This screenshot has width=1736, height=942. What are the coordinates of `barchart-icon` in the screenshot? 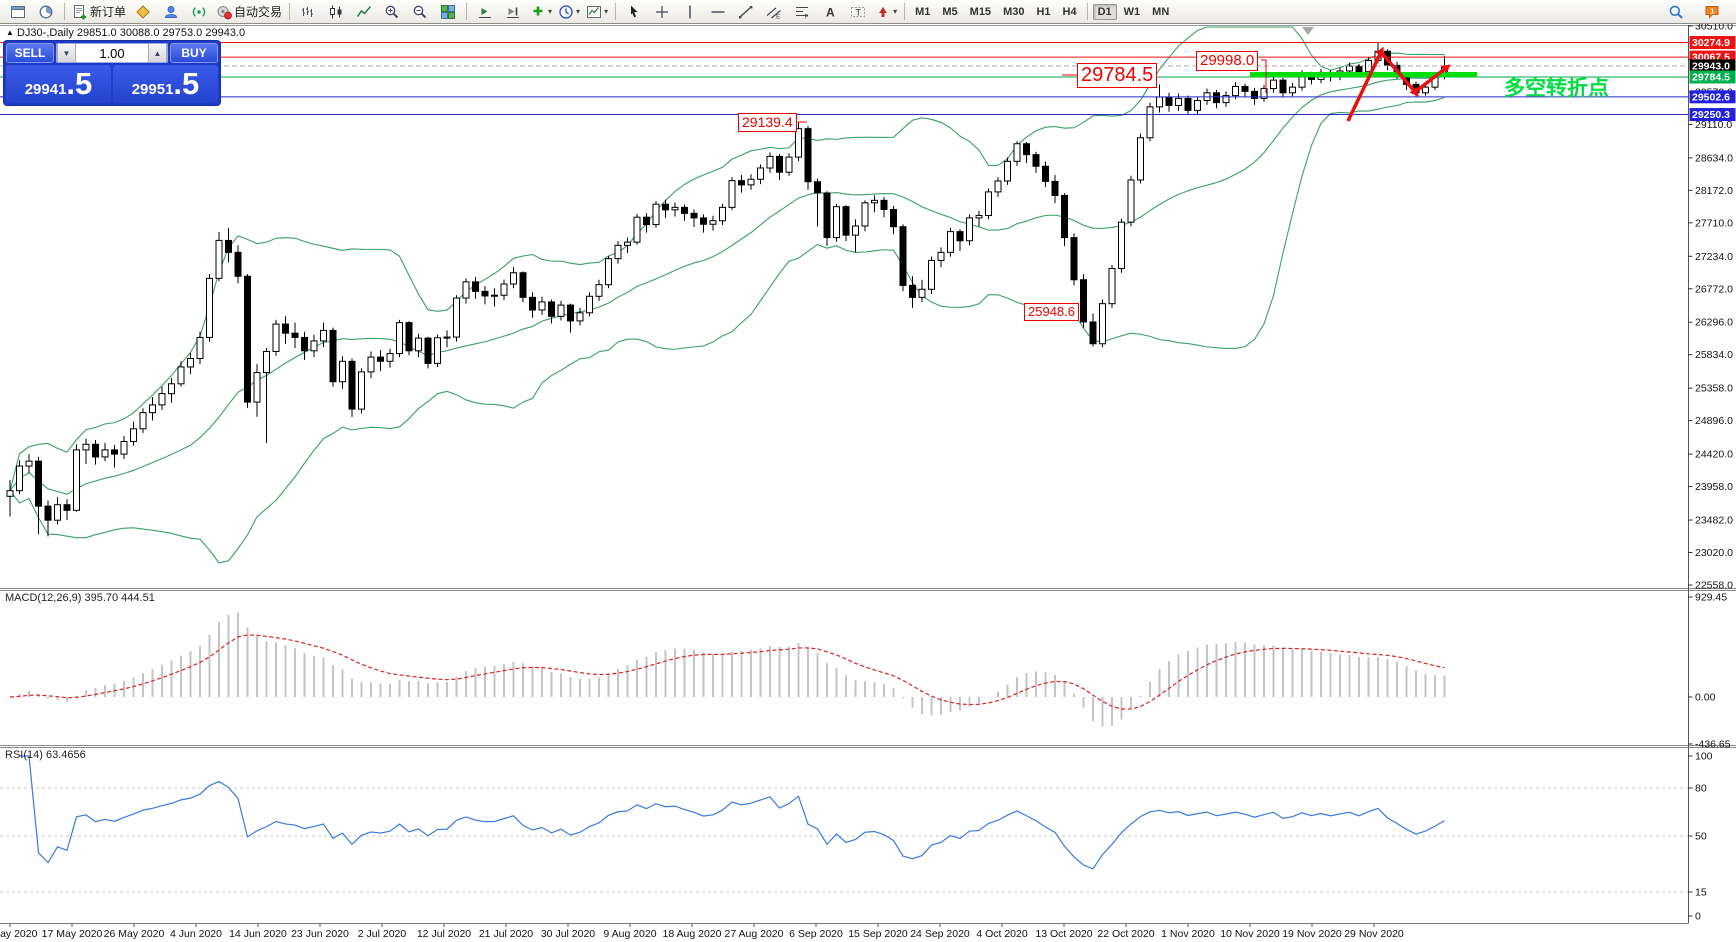 It's located at (308, 11).